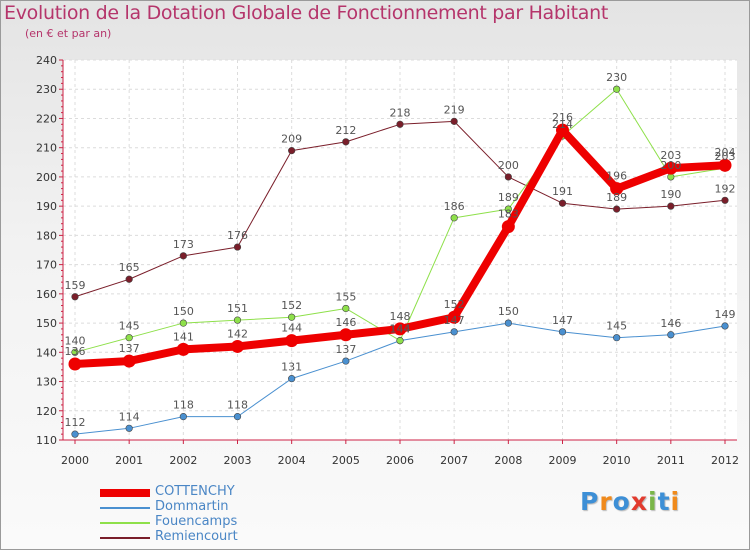  What do you see at coordinates (725, 188) in the screenshot?
I see `data-label-remiencourt: 192` at bounding box center [725, 188].